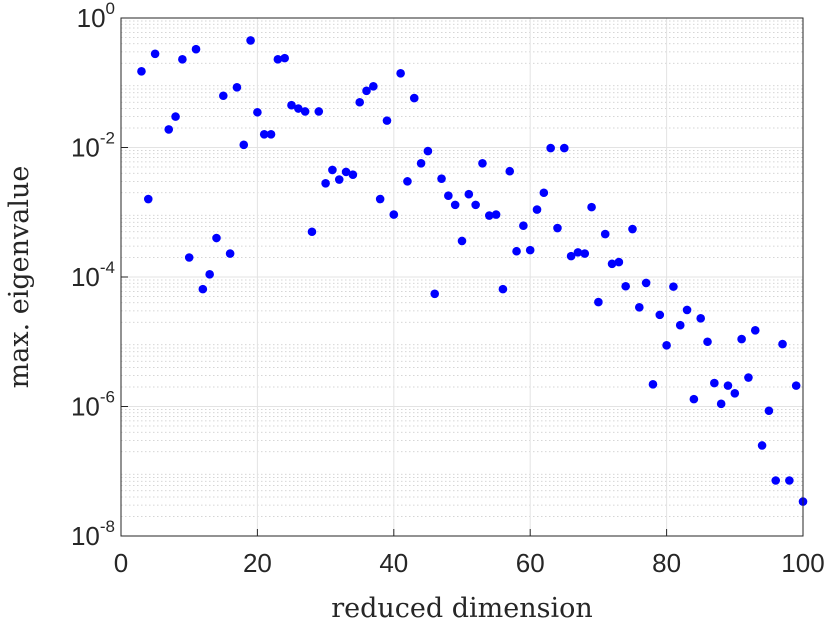  I want to click on y-tick-label: 10⁻⁶, so click(93, 405).